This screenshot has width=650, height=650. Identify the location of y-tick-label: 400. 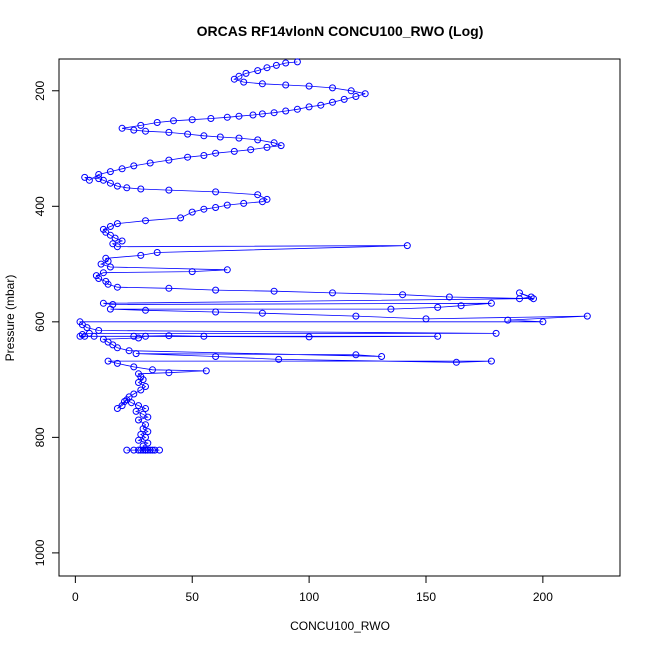
(40, 206).